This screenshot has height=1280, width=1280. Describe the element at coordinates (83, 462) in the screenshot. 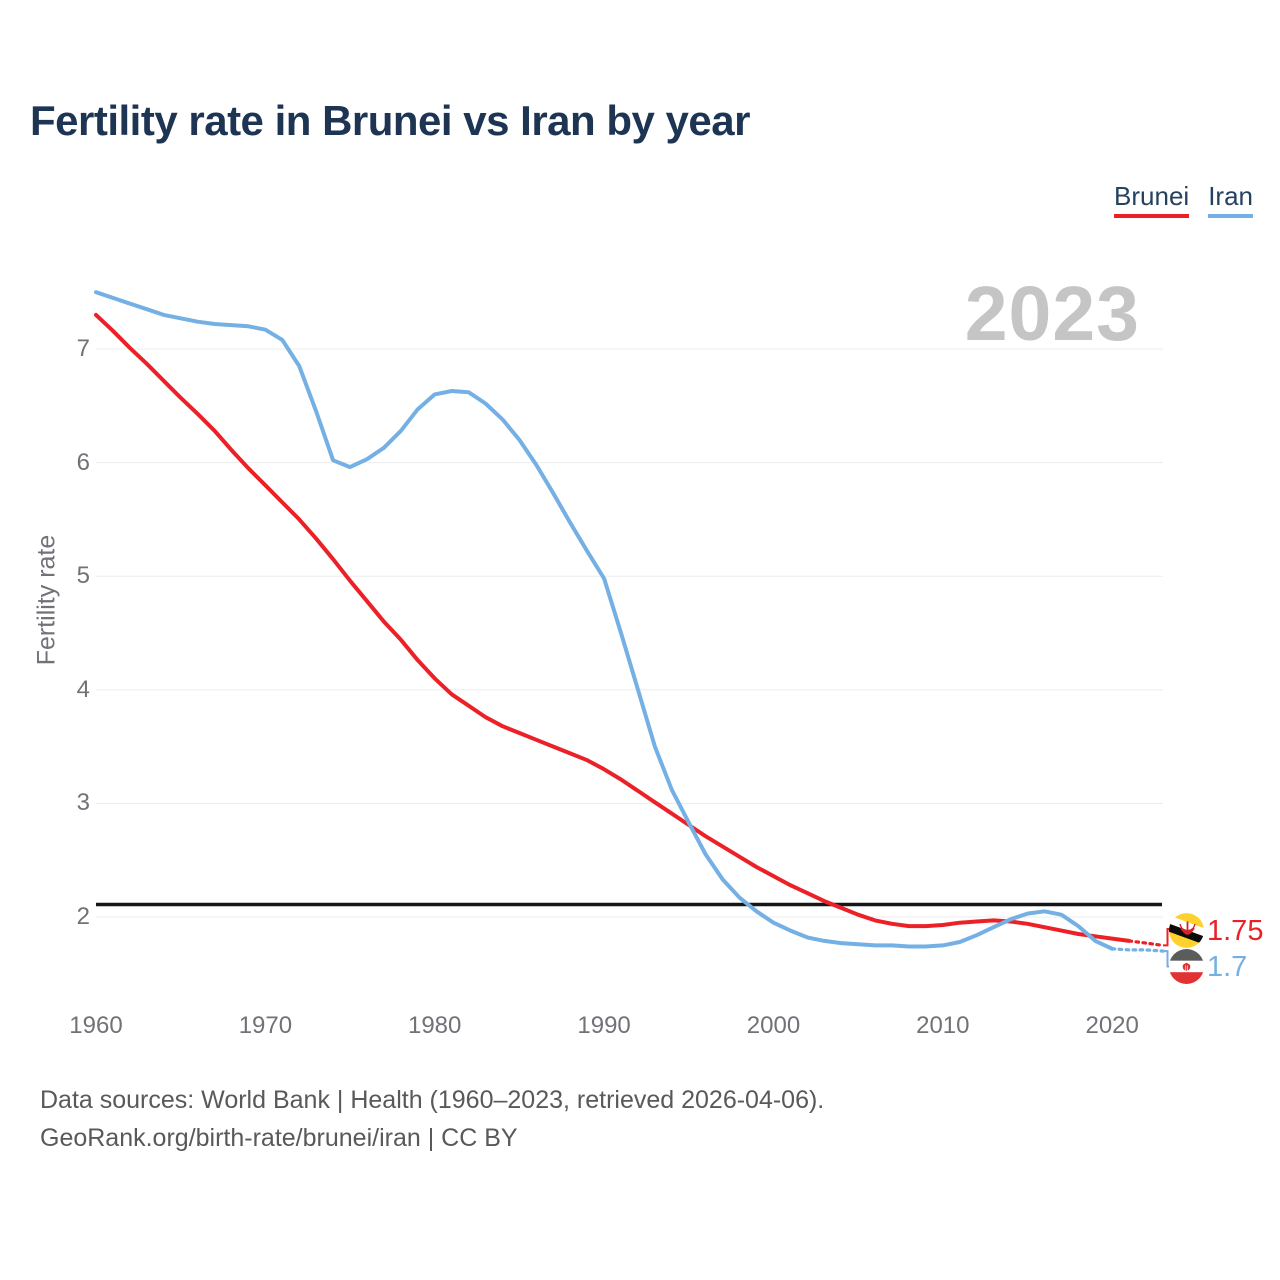

I see `y-tick-label: 6` at that location.